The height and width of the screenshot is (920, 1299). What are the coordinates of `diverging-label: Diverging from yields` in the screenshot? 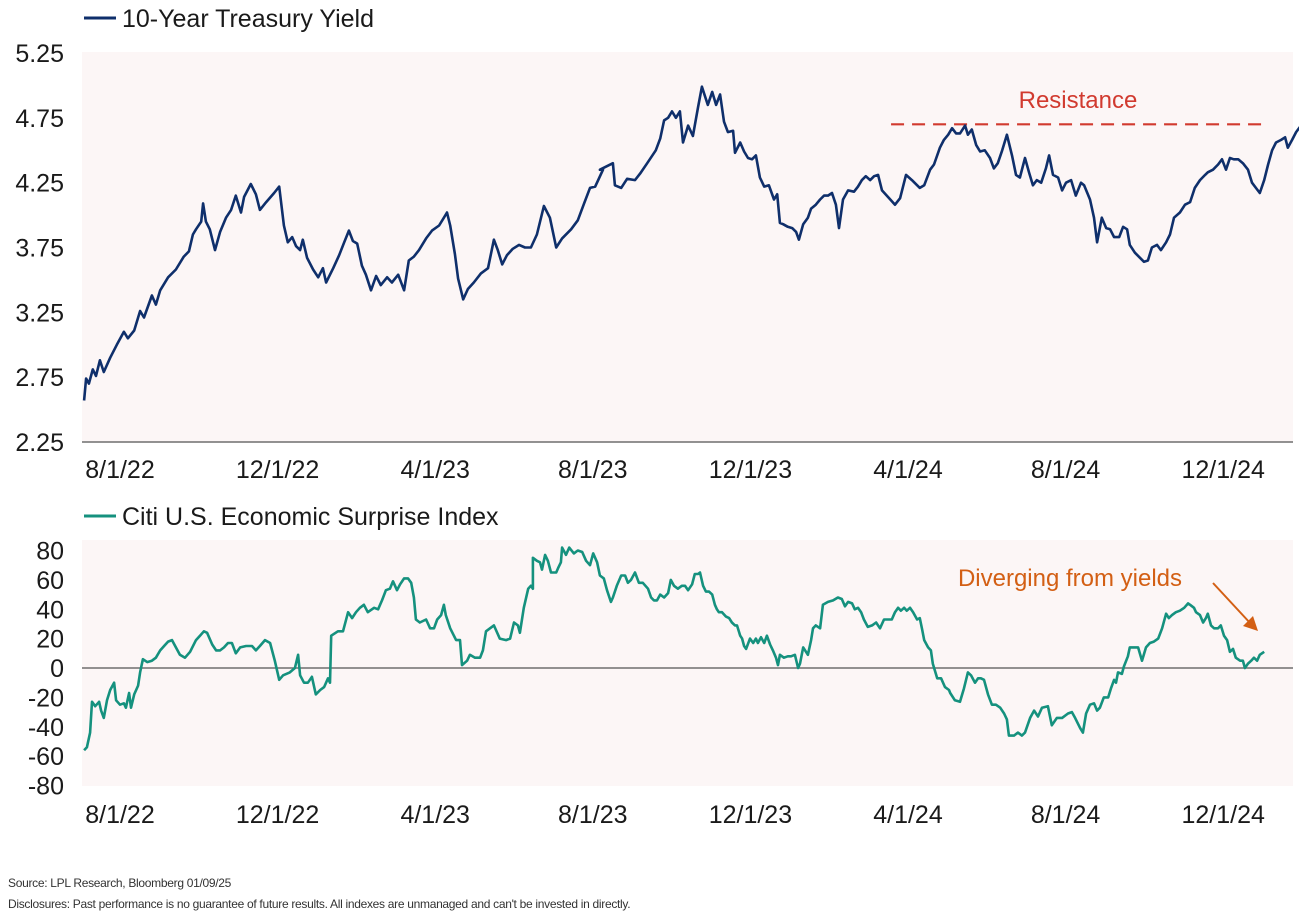 It's located at (1070, 578).